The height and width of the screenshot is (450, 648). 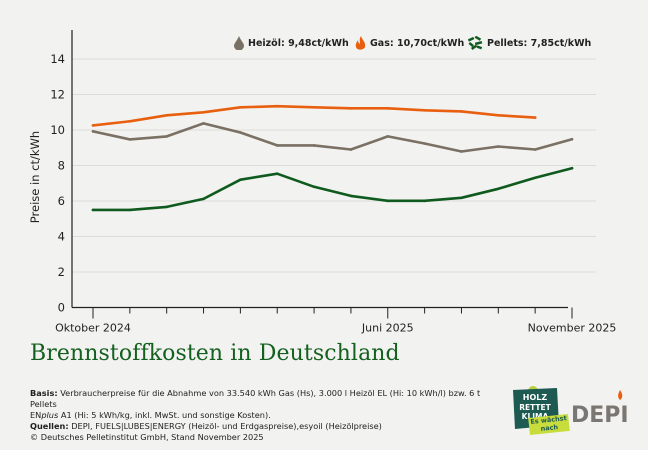 What do you see at coordinates (49, 426) in the screenshot?
I see `sources-label: Quellen:` at bounding box center [49, 426].